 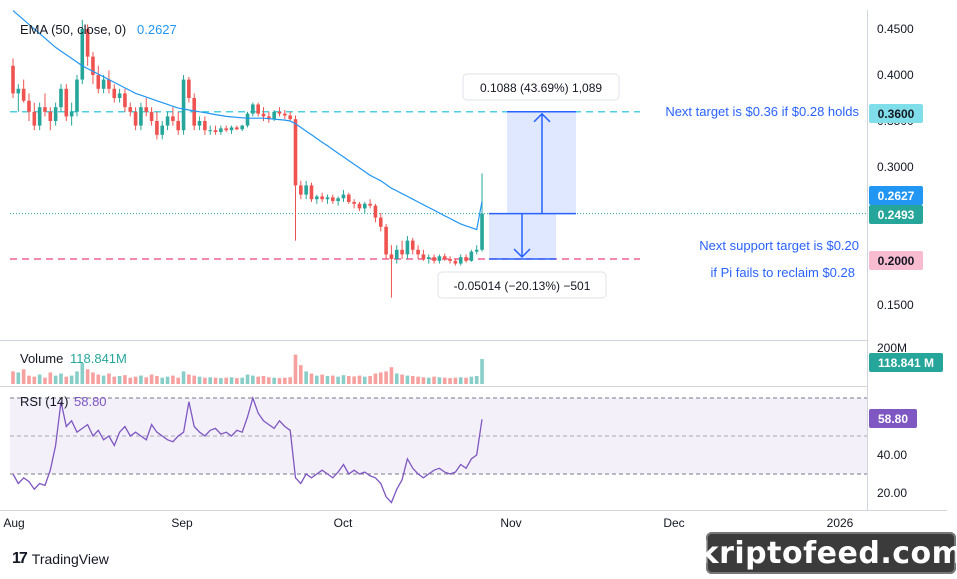 What do you see at coordinates (73, 29) in the screenshot?
I see `ema-legend-label: EMA (50, close, 0)` at bounding box center [73, 29].